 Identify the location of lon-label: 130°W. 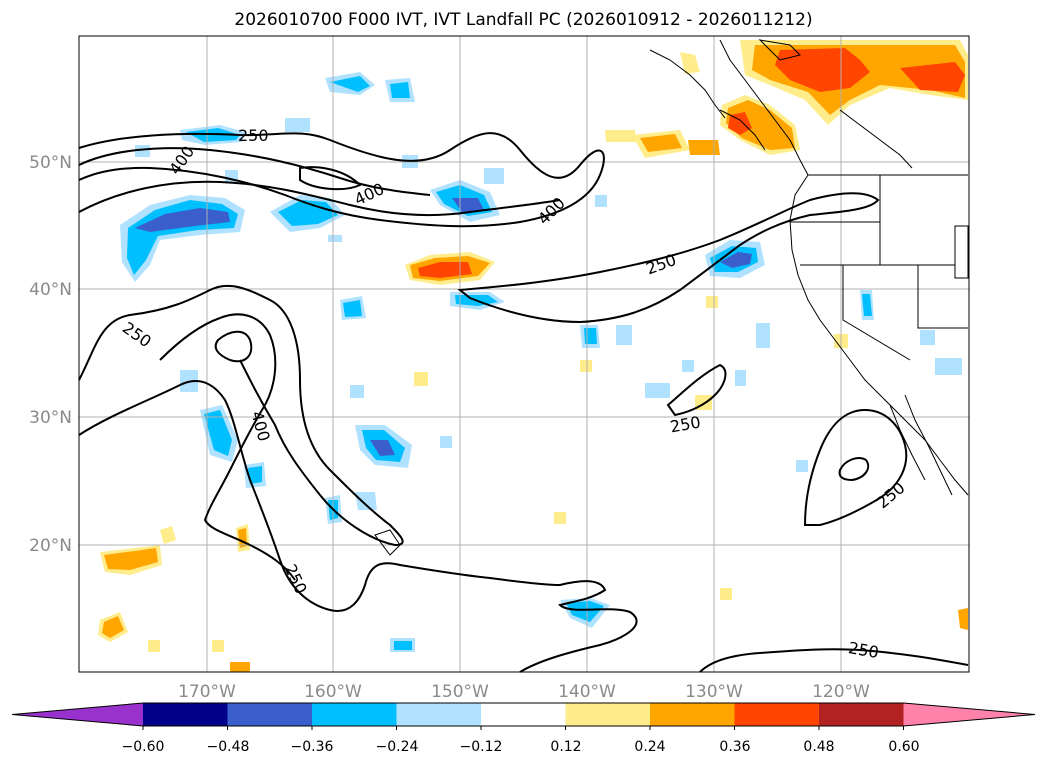
(714, 692).